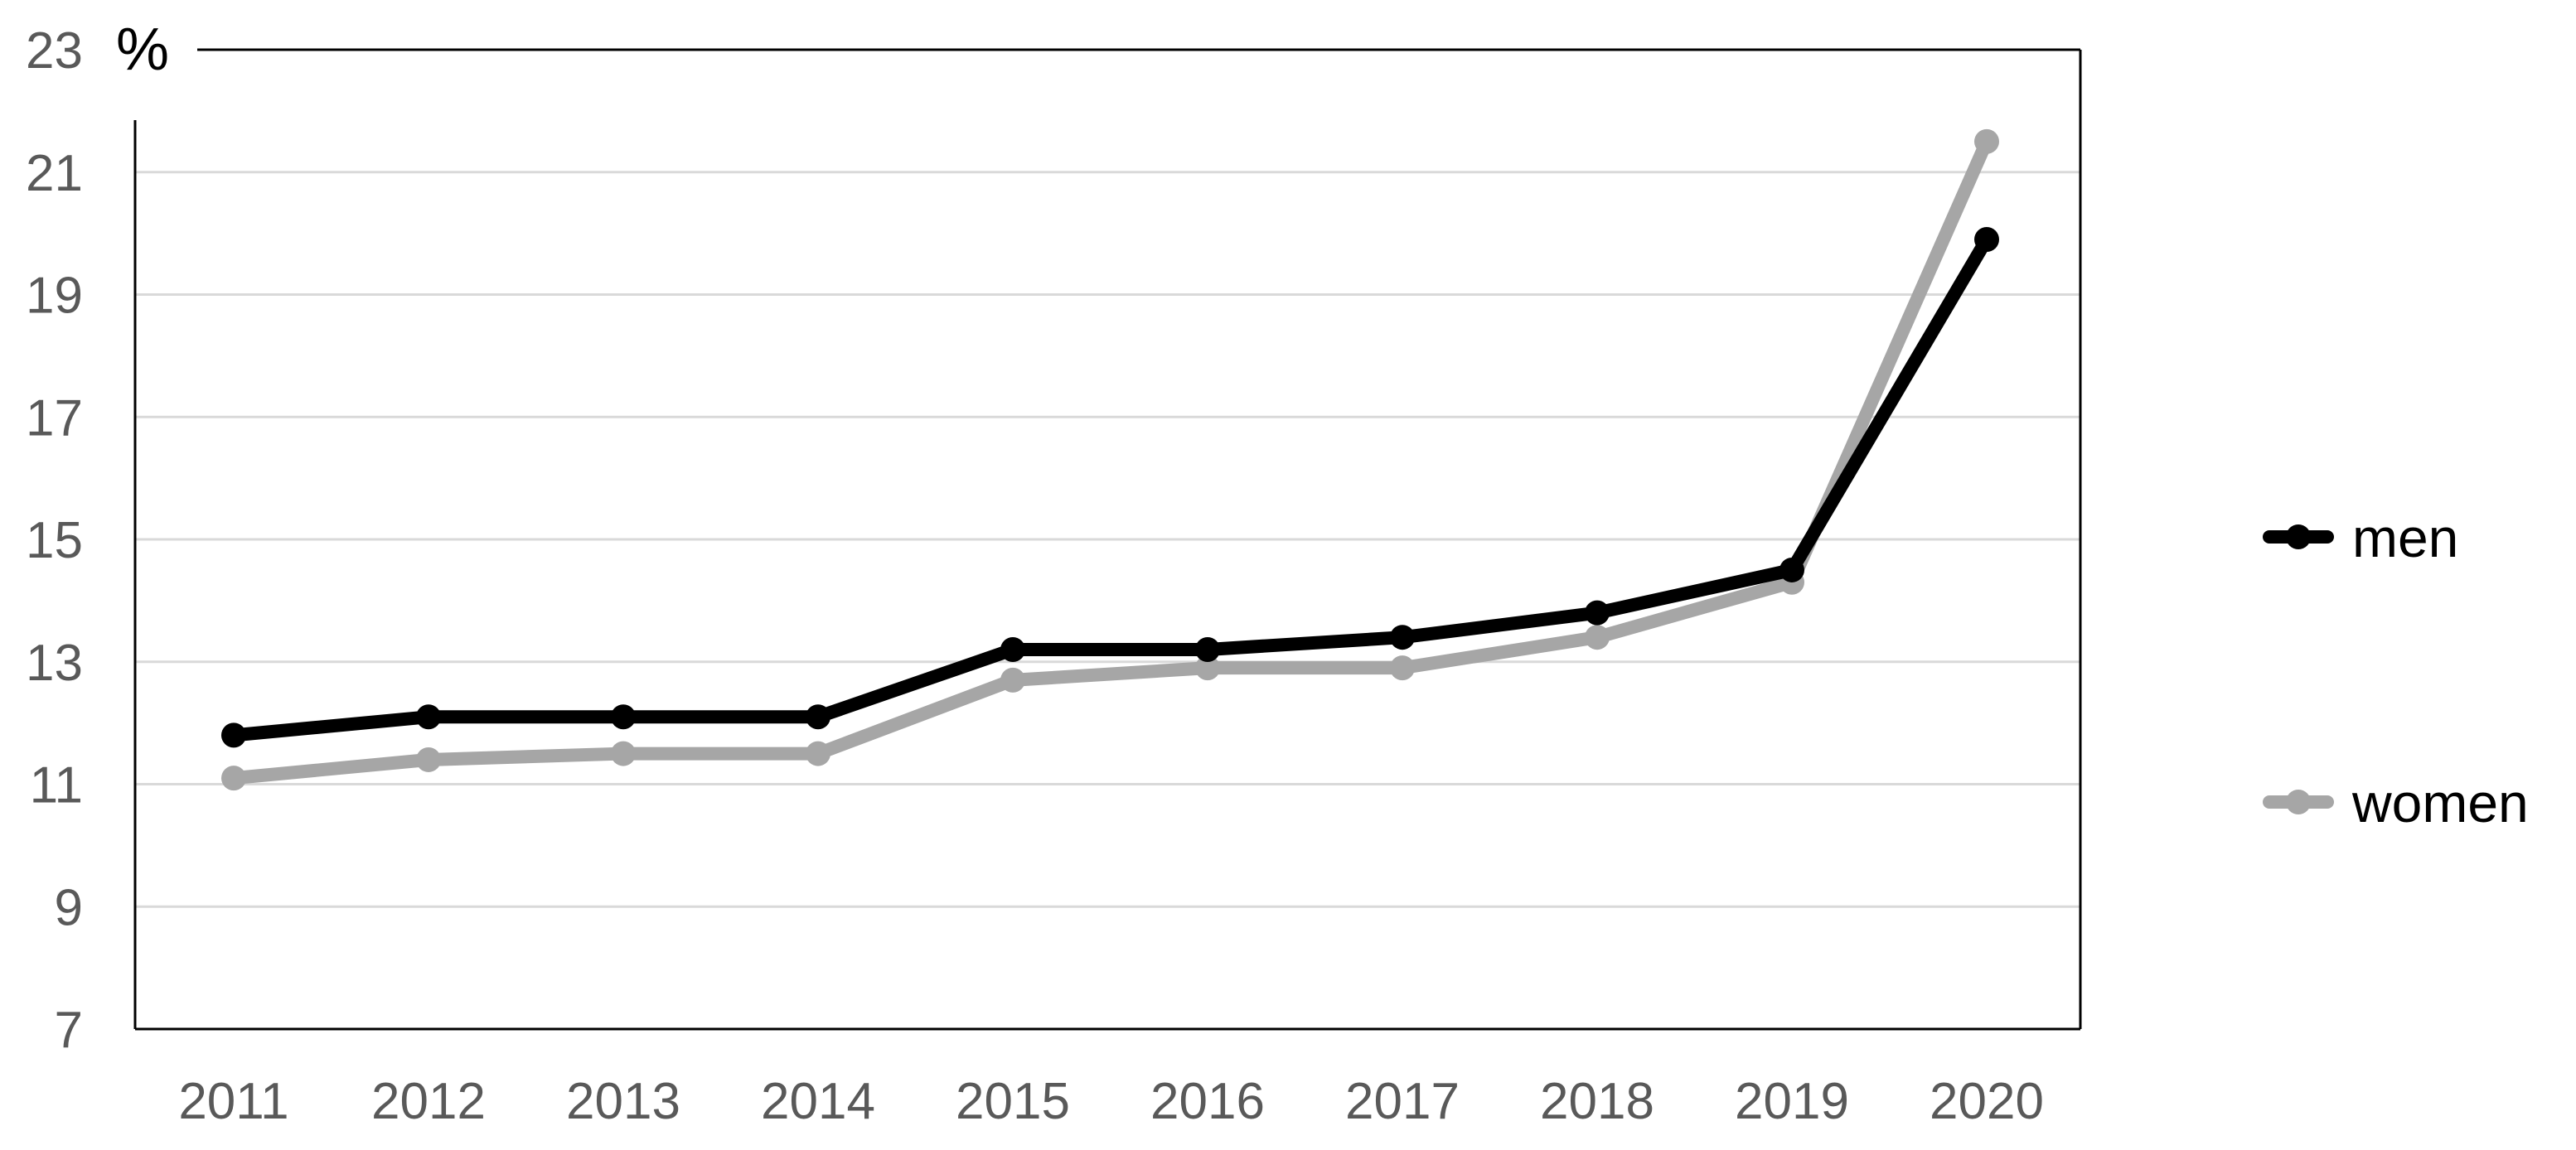 Image resolution: width=2576 pixels, height=1150 pixels. What do you see at coordinates (142, 50) in the screenshot?
I see `y-axis-unit-label: %` at bounding box center [142, 50].